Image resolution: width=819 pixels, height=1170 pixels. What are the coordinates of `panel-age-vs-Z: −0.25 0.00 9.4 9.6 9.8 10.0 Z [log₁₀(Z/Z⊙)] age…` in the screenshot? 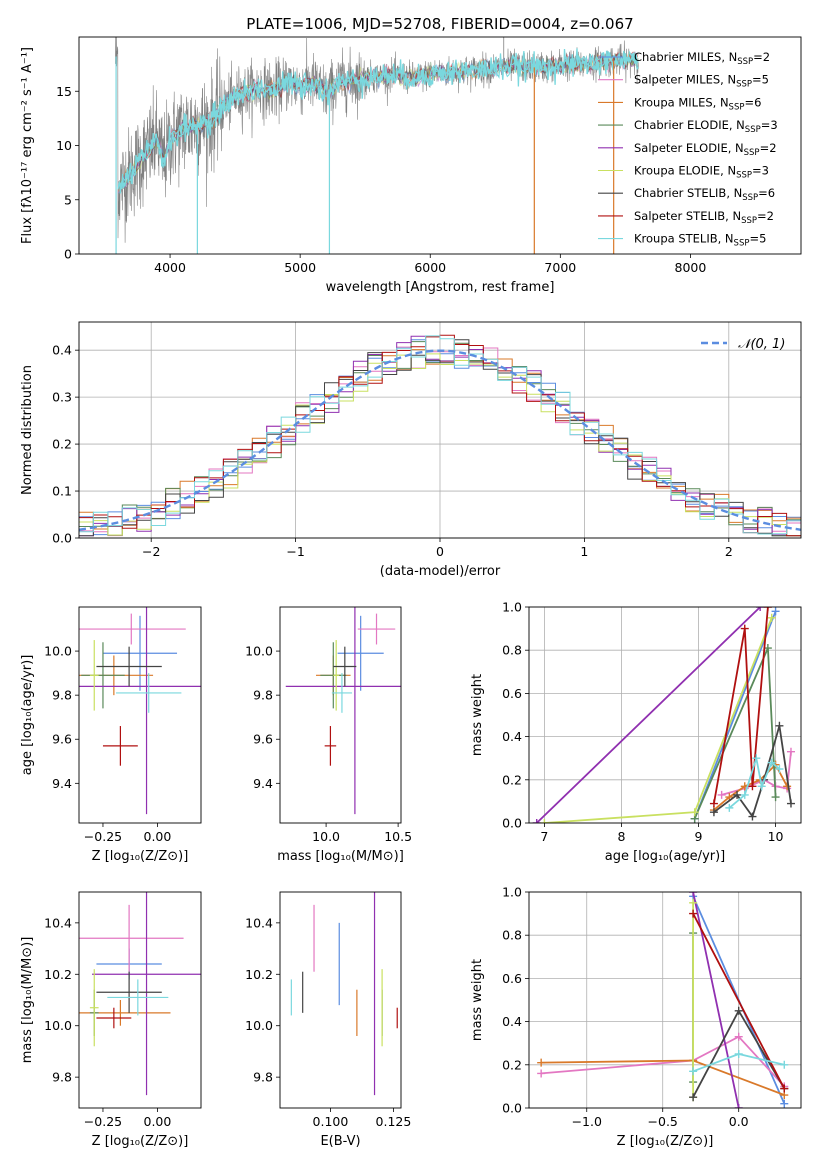 It's located at (111, 735).